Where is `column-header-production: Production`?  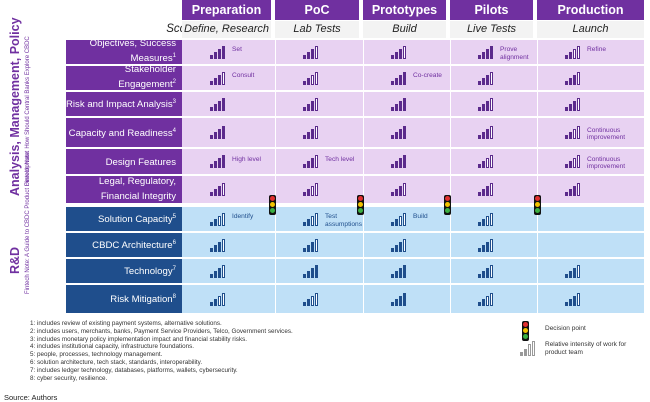 column-header-production: Production is located at coordinates (590, 10).